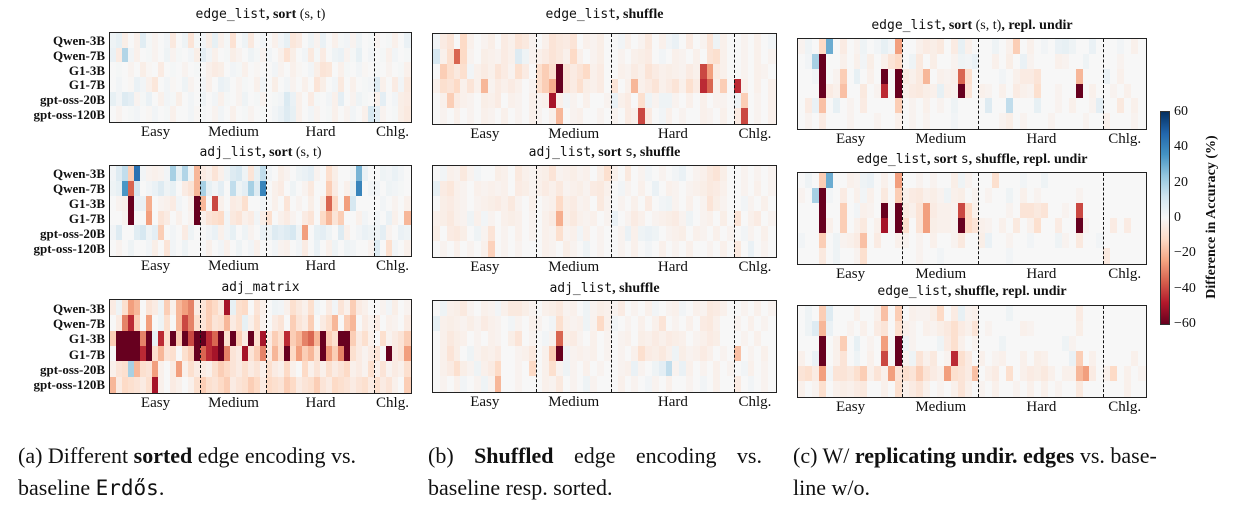 The width and height of the screenshot is (1238, 509). What do you see at coordinates (69, 114) in the screenshot?
I see `model-row-label: gpt-oss-120B` at bounding box center [69, 114].